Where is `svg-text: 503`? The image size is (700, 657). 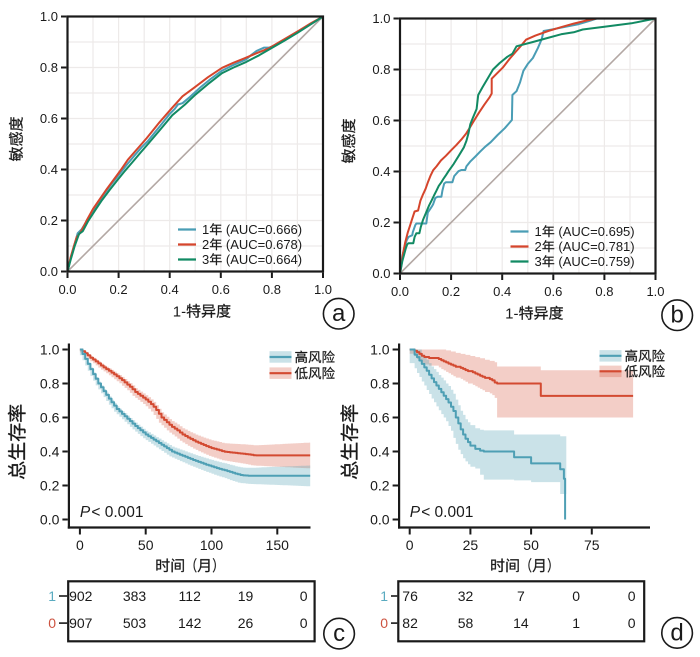
svg-text: 503 is located at coordinates (135, 623).